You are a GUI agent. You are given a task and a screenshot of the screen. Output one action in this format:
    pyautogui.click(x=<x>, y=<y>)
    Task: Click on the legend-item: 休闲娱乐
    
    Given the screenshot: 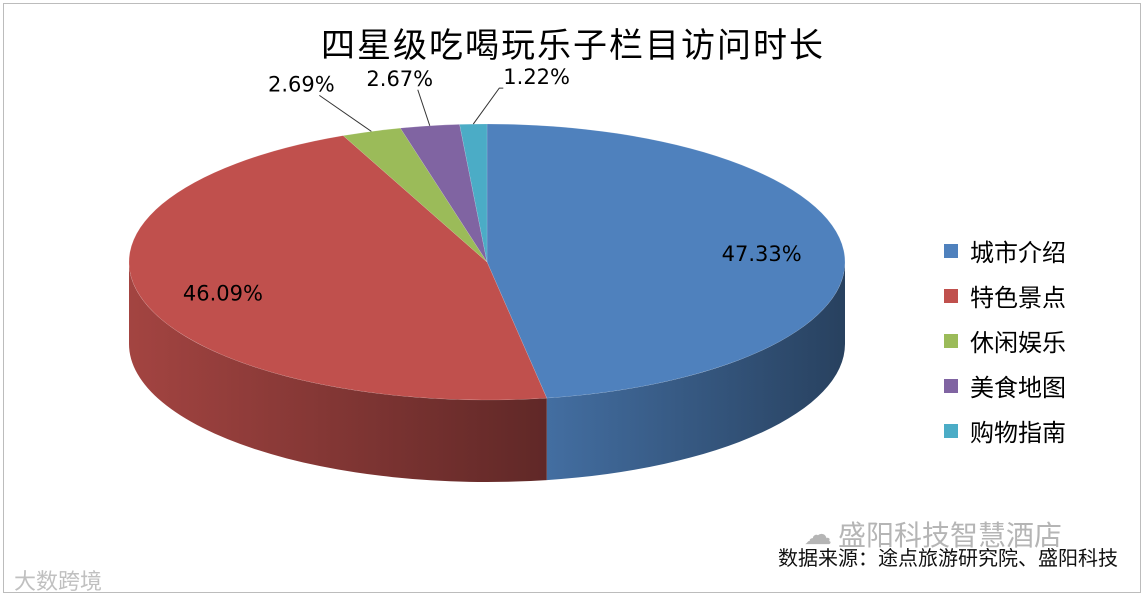 What is the action you would take?
    pyautogui.click(x=1005, y=340)
    